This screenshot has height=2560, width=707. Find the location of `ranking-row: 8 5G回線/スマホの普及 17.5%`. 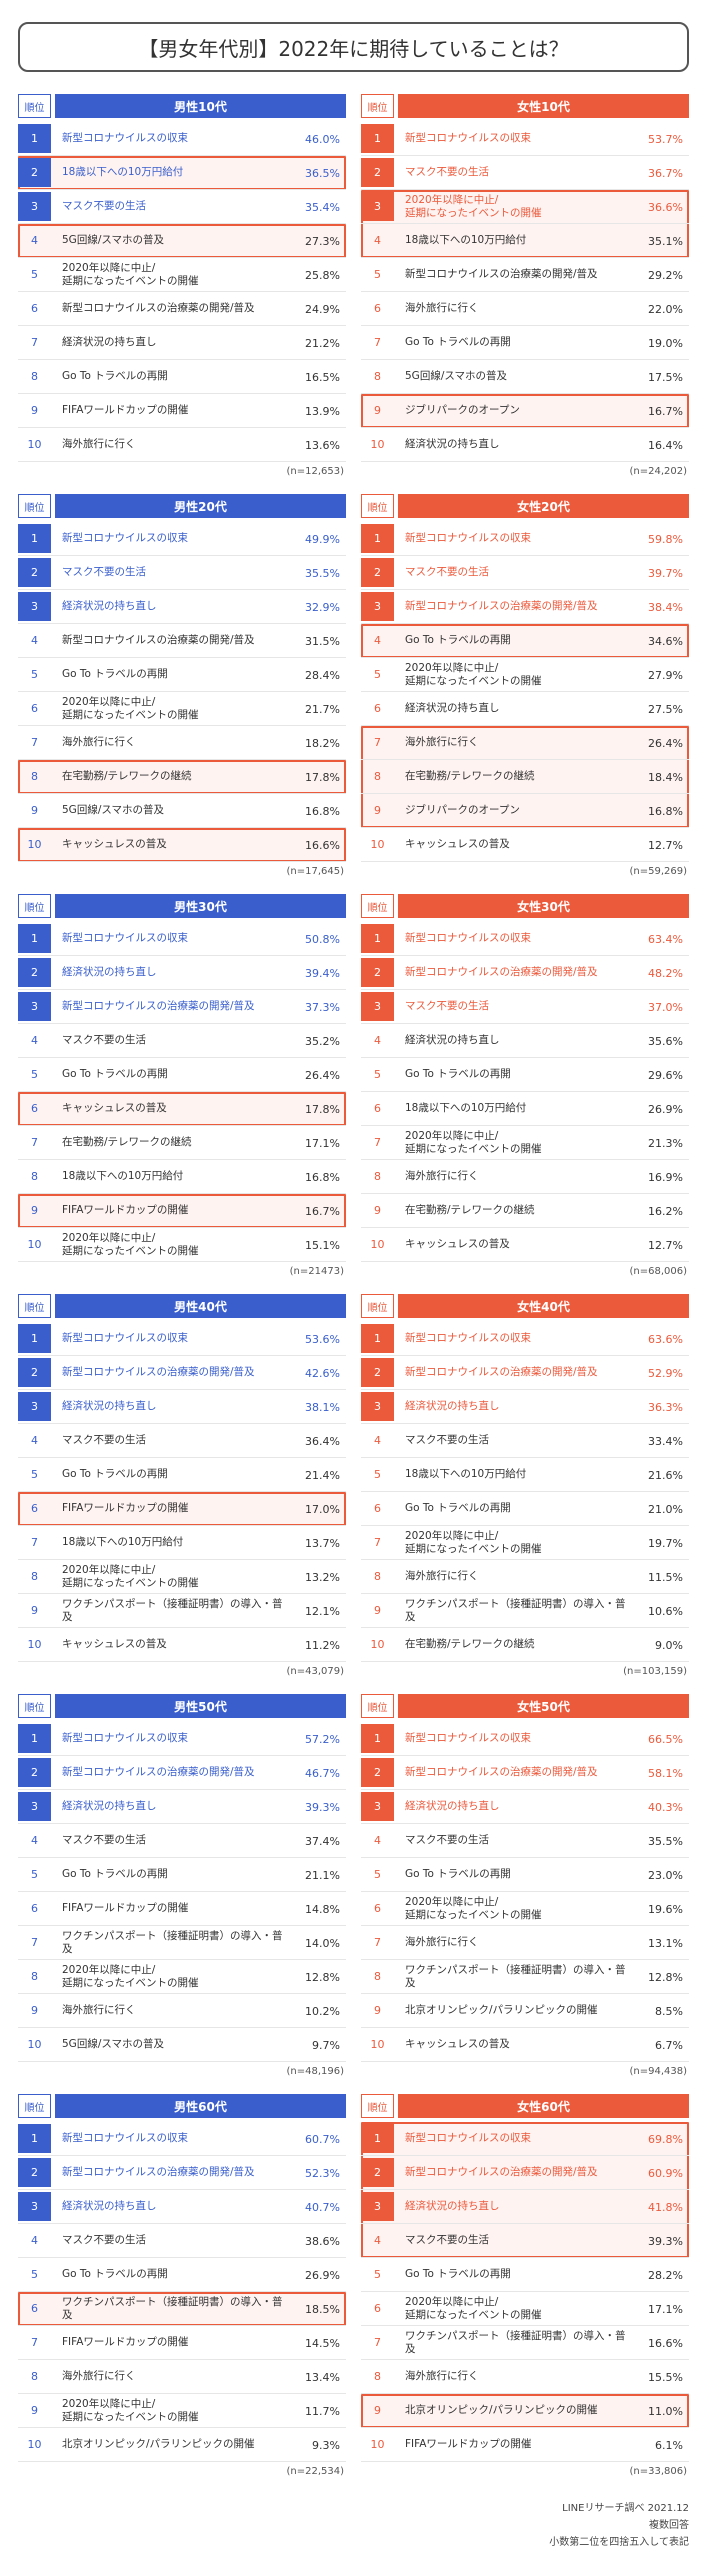

ranking-row: 8 5G回線/スマホの普及 17.5% is located at coordinates (525, 377).